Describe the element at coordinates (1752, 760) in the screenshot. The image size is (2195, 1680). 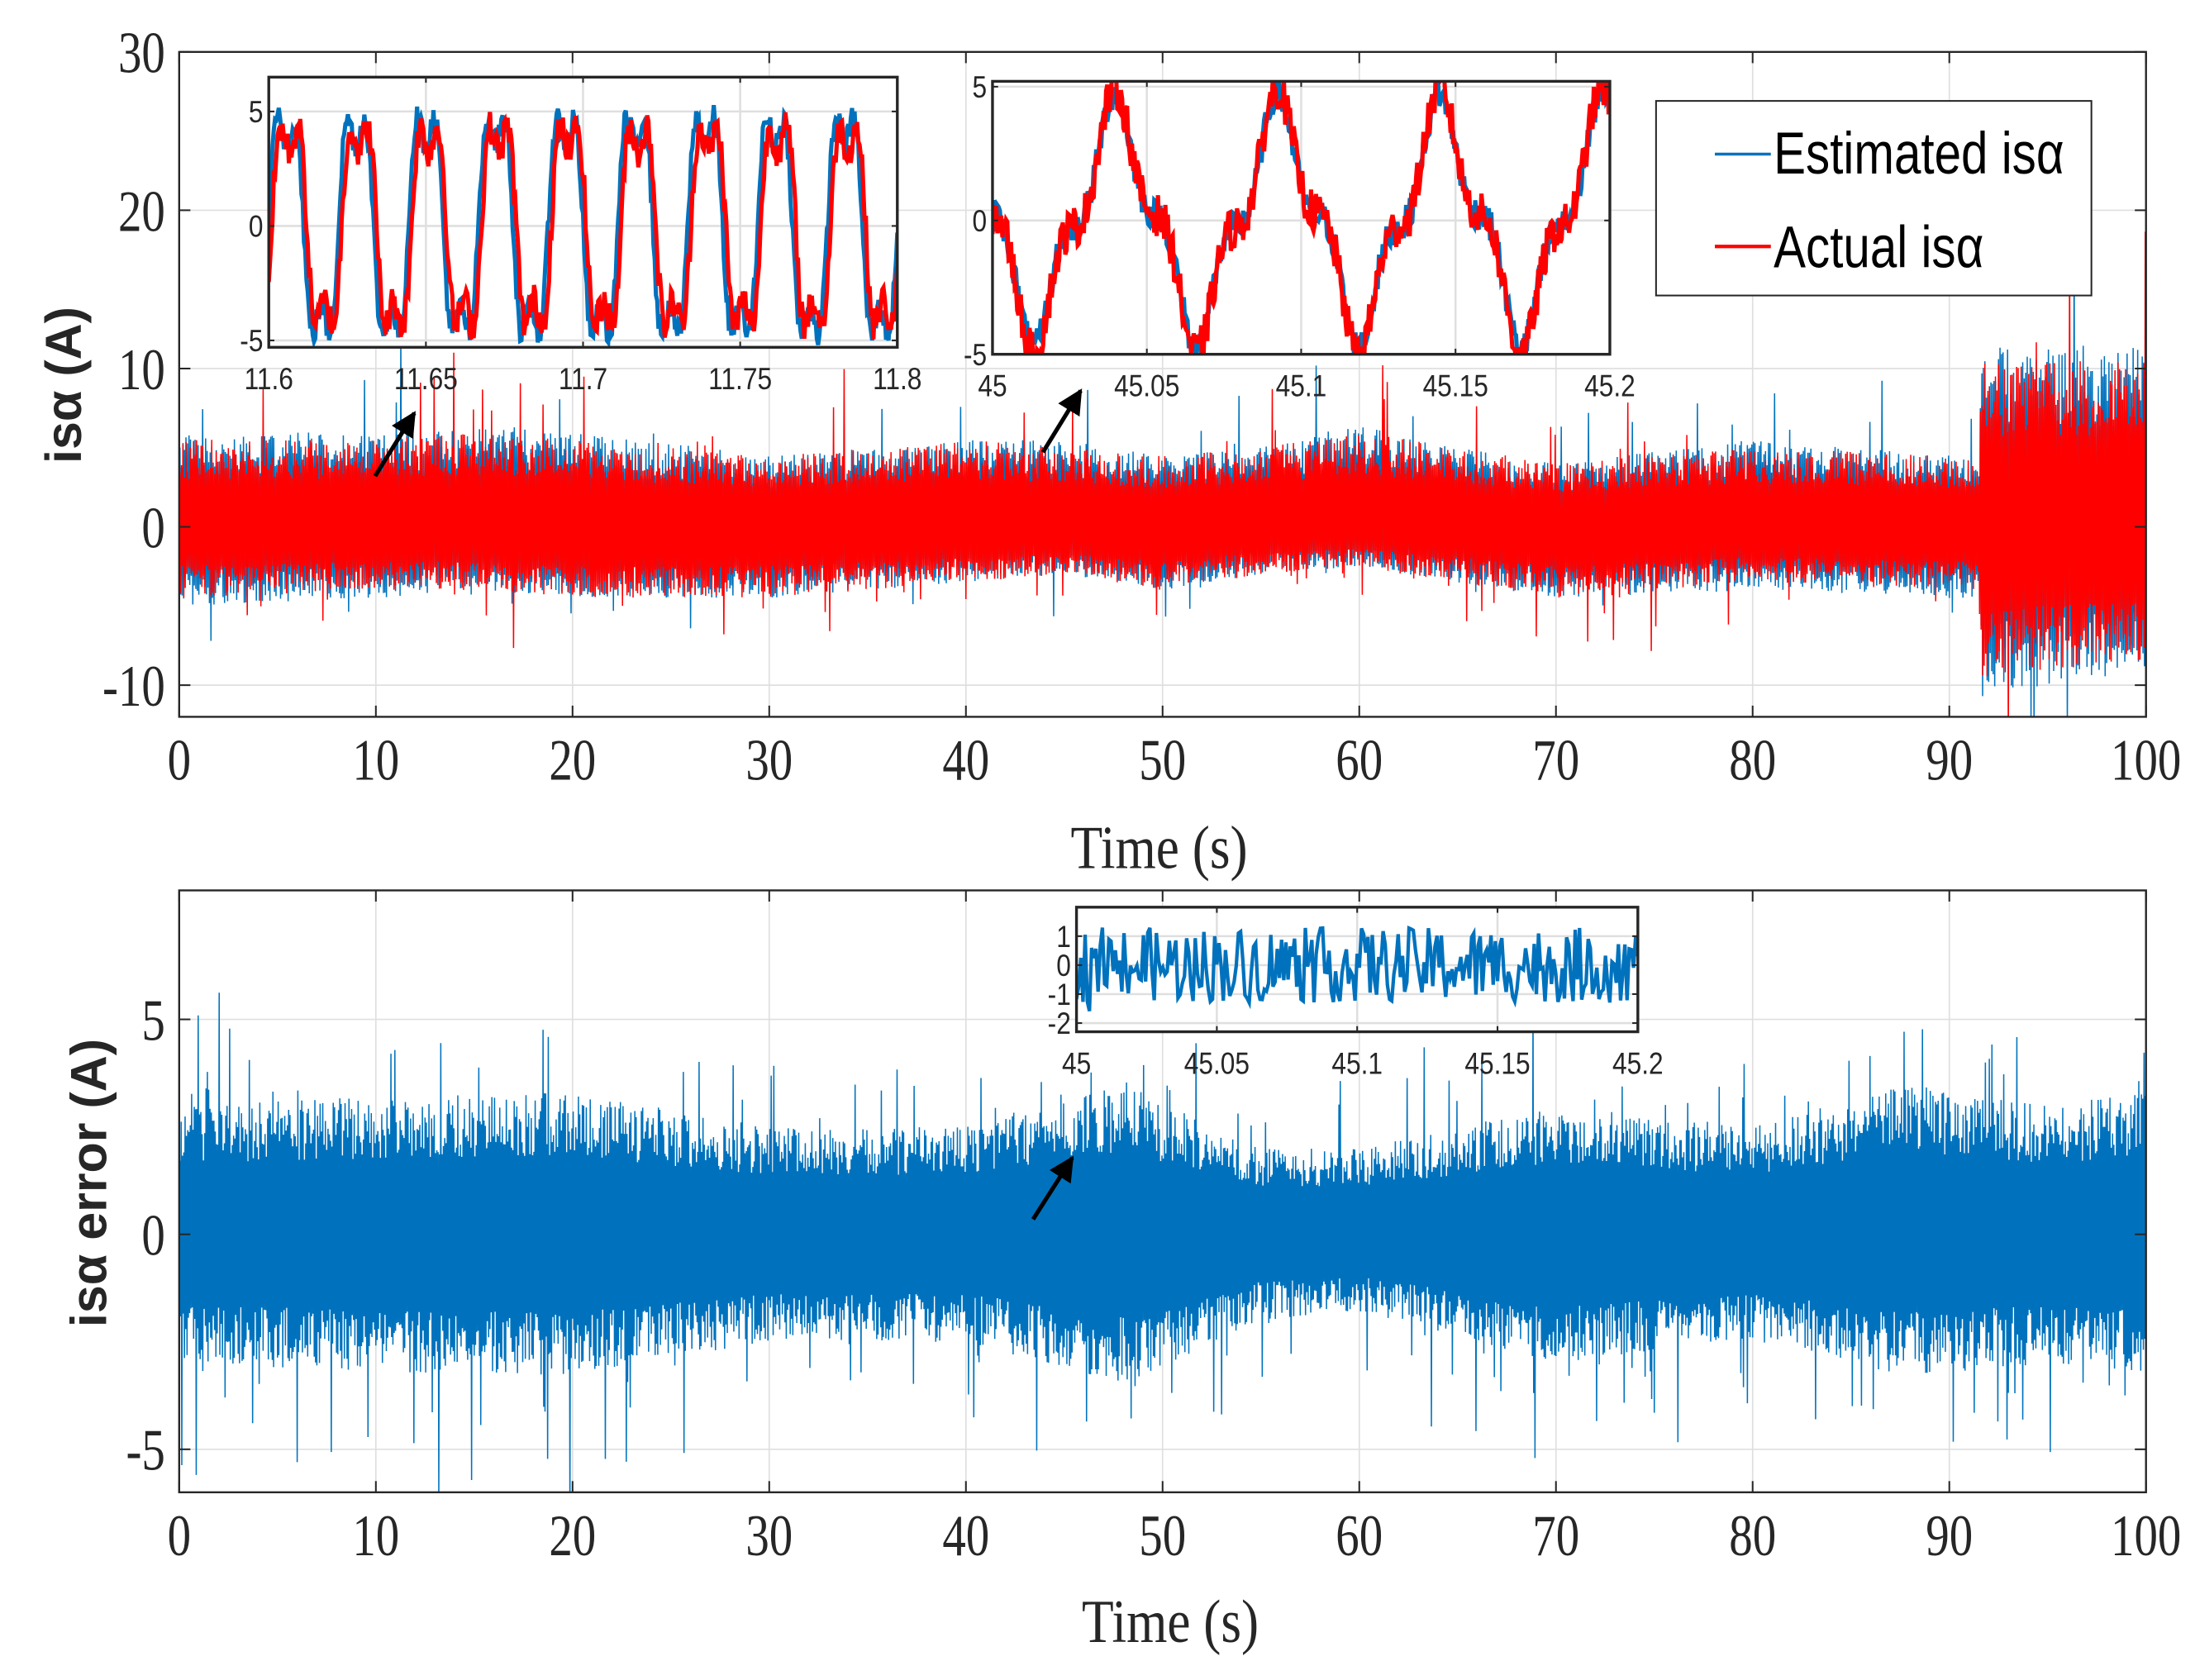
I see `top-axes-x-tick-label: 80` at that location.